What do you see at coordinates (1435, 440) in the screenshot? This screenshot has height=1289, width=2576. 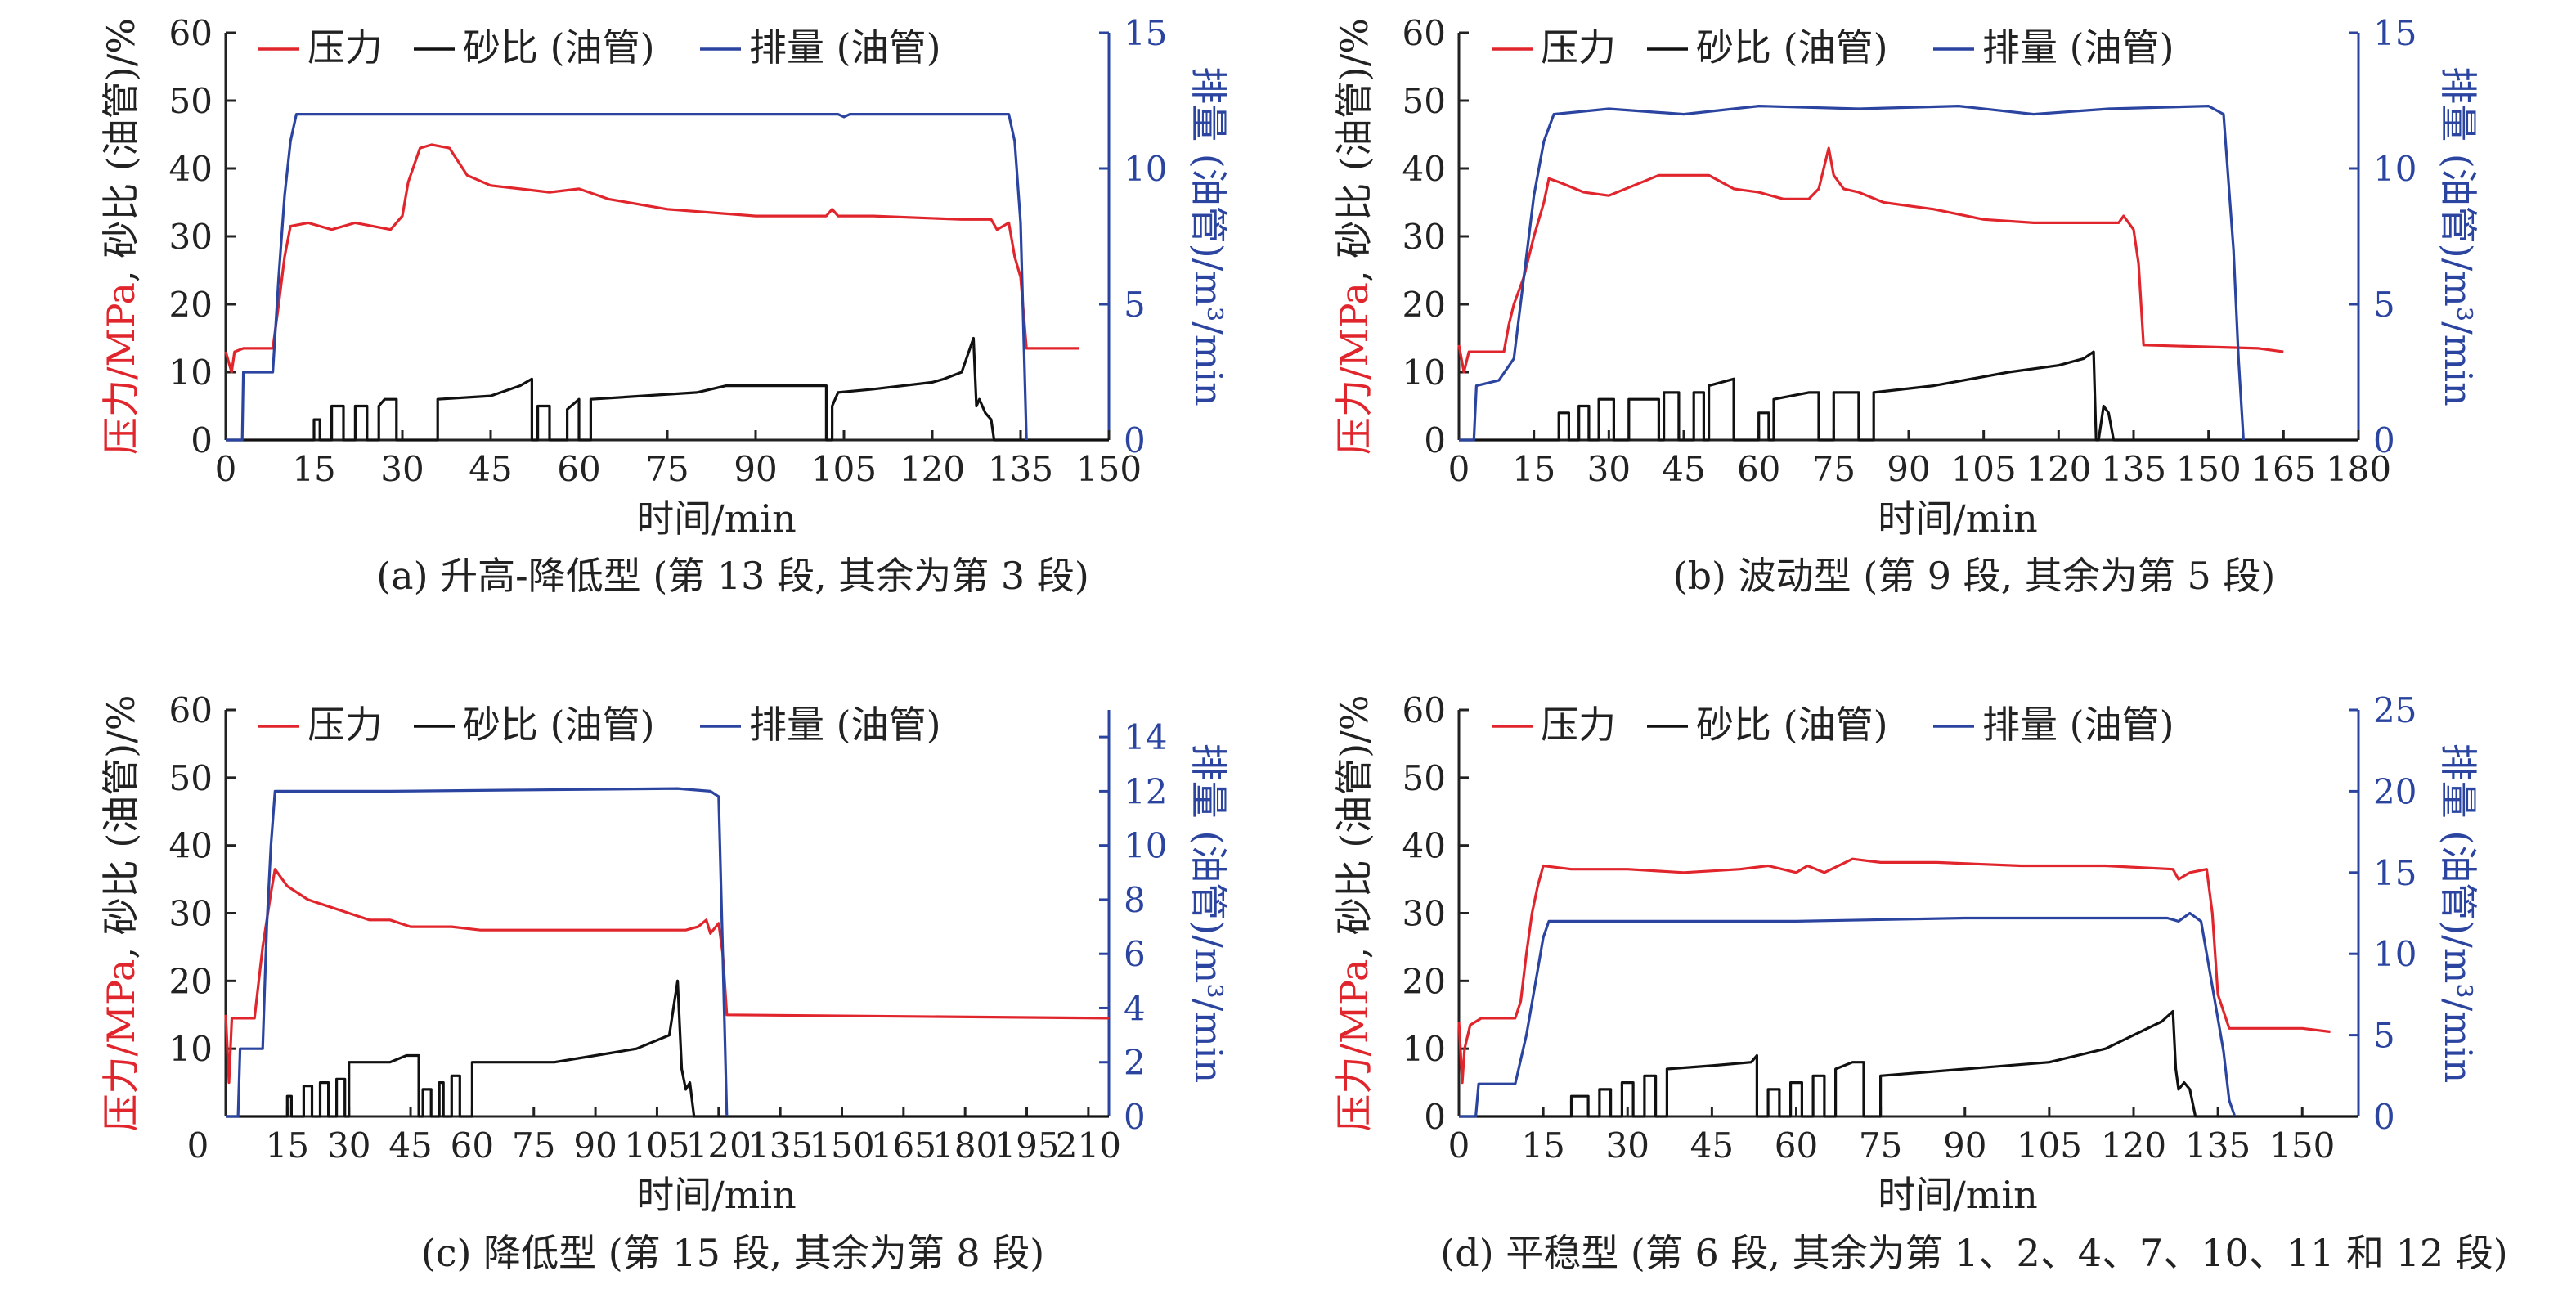 I see `y-left-tick-label: 0` at bounding box center [1435, 440].